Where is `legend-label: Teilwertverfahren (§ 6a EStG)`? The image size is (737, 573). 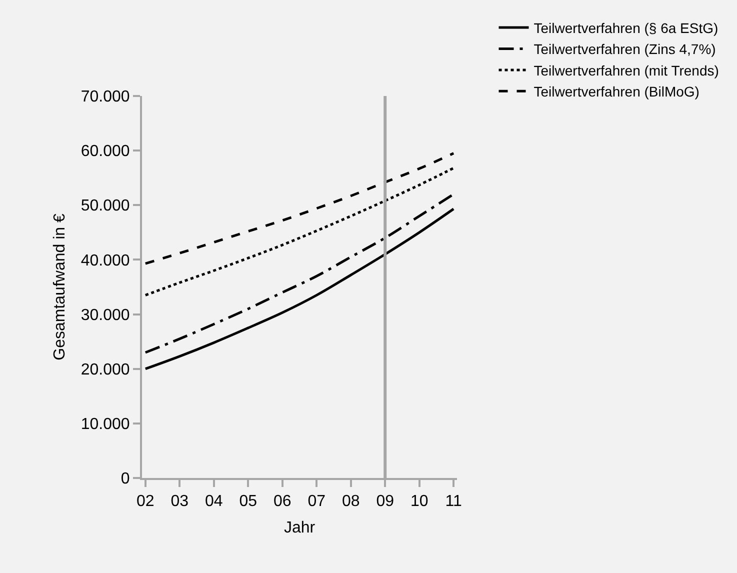 legend-label: Teilwertverfahren (§ 6a EStG) is located at coordinates (626, 28).